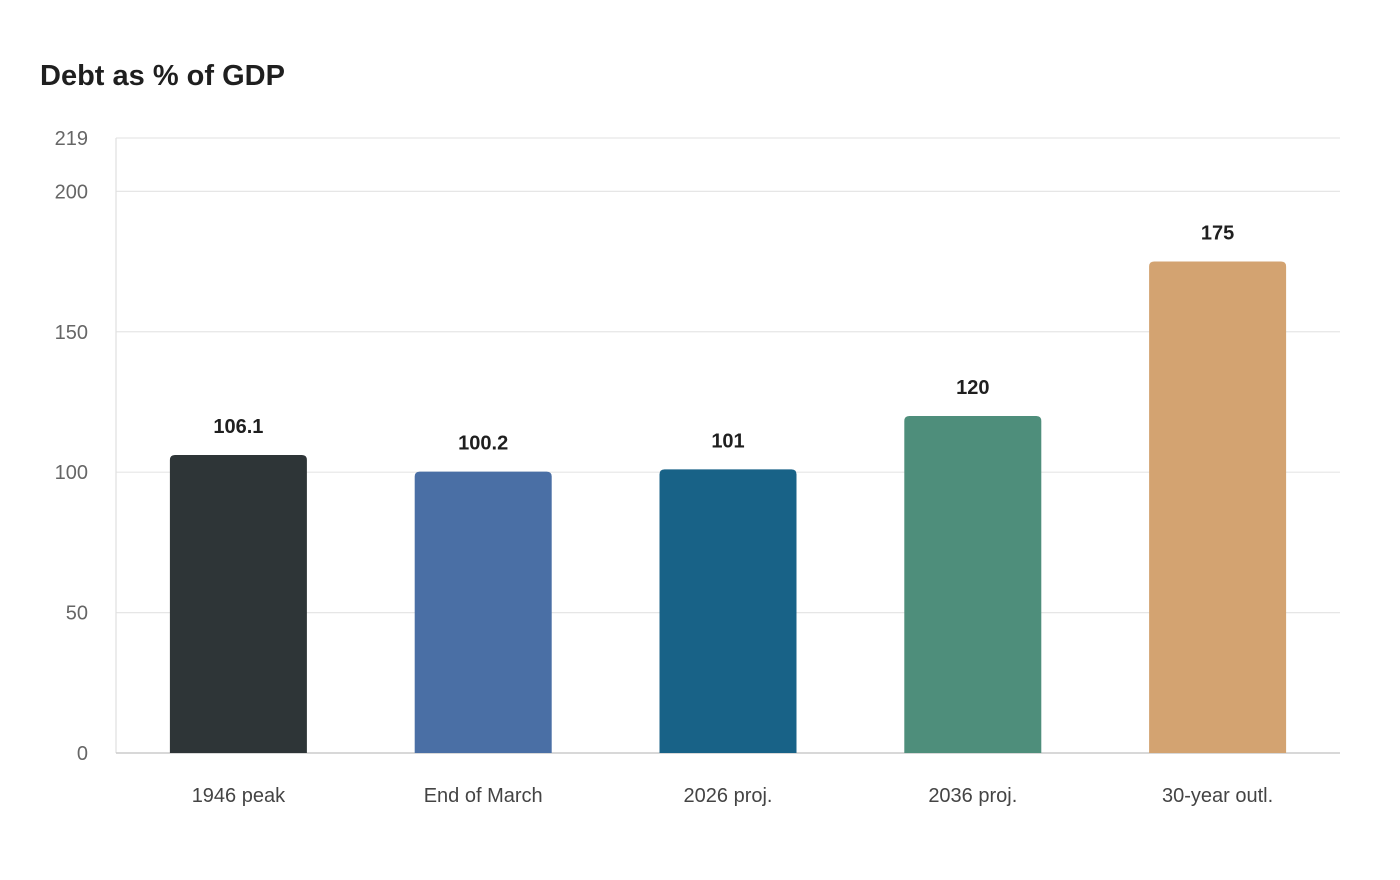 The image size is (1400, 880). What do you see at coordinates (483, 444) in the screenshot?
I see `bar-value-label: 100.2` at bounding box center [483, 444].